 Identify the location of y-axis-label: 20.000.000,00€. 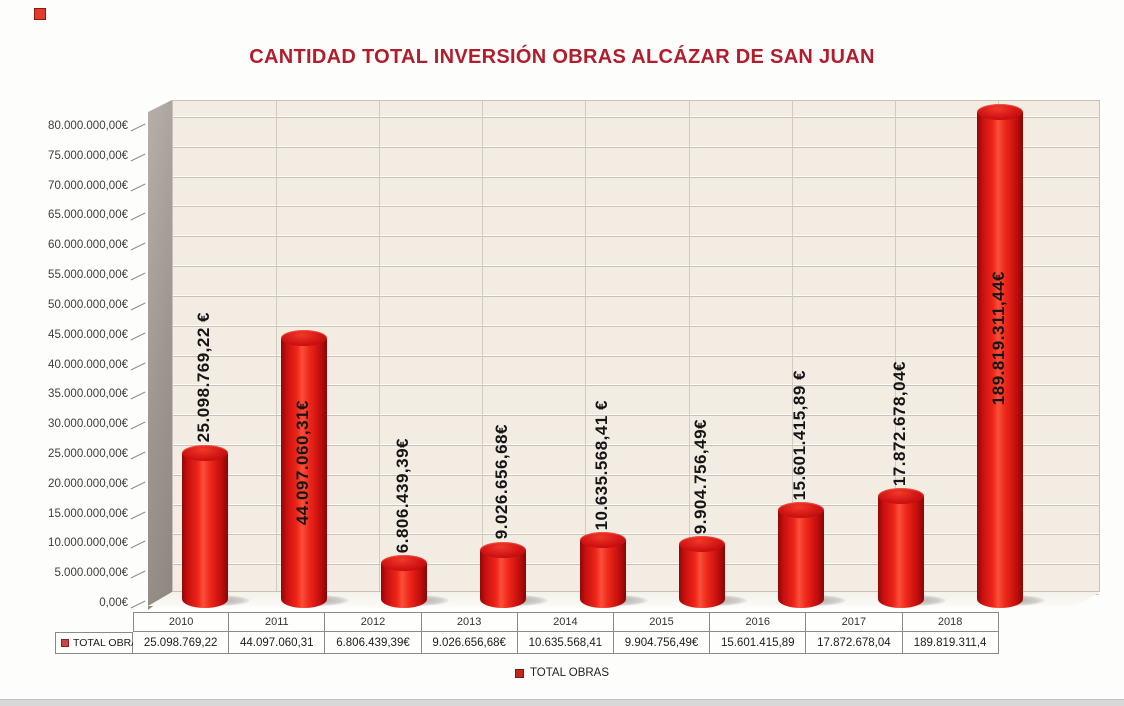
(88, 483).